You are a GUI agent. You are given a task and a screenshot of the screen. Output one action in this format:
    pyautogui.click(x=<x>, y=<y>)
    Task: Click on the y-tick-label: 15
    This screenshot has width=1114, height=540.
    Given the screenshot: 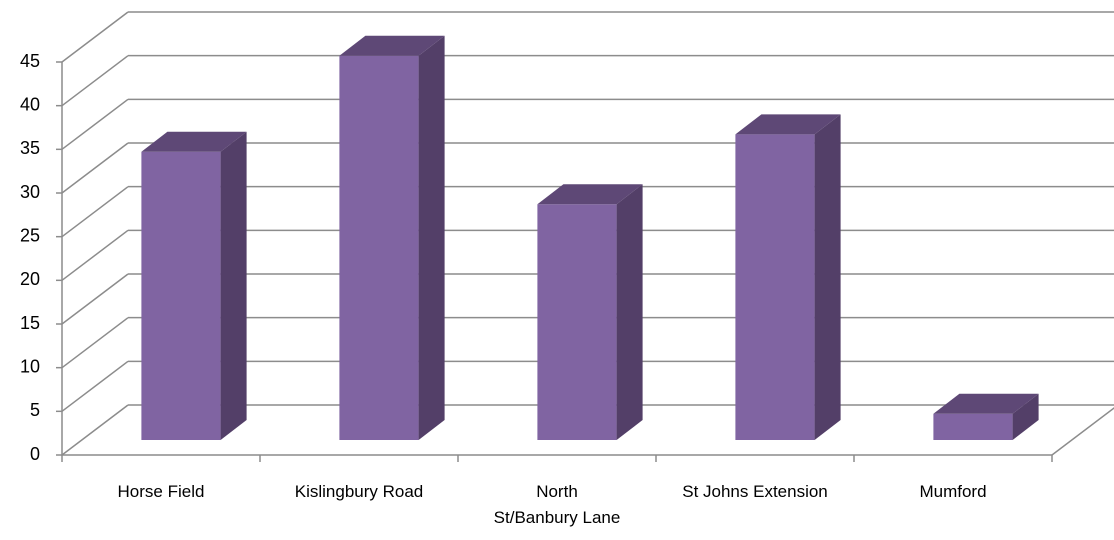 What is the action you would take?
    pyautogui.click(x=30, y=323)
    